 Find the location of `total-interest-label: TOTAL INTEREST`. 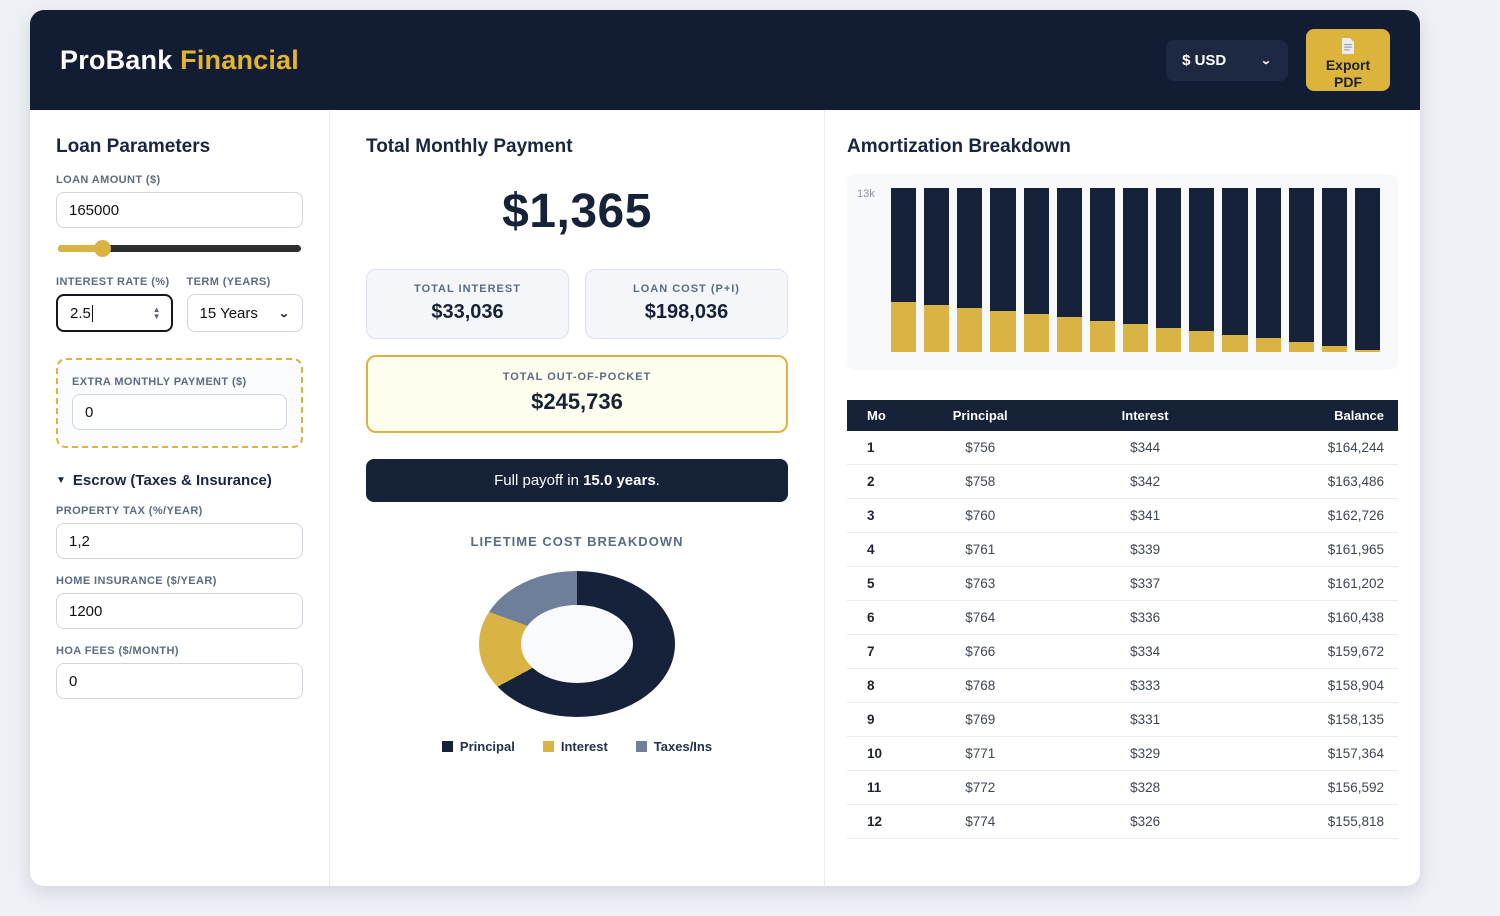

total-interest-label: TOTAL INTEREST is located at coordinates (467, 289).